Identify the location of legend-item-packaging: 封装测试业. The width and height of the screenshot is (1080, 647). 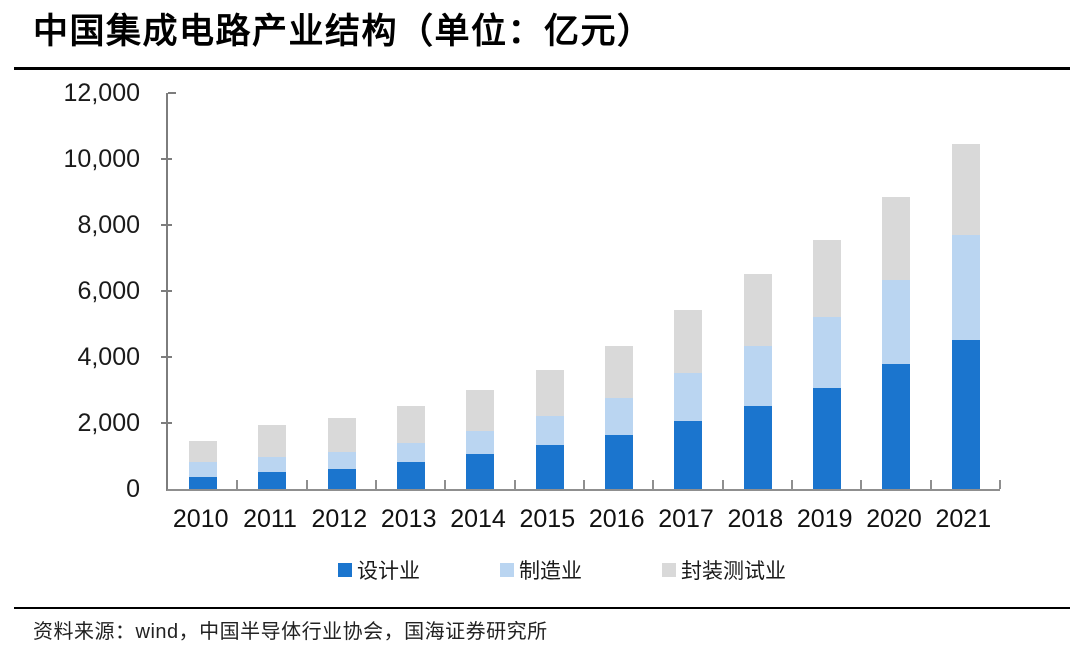
(724, 570).